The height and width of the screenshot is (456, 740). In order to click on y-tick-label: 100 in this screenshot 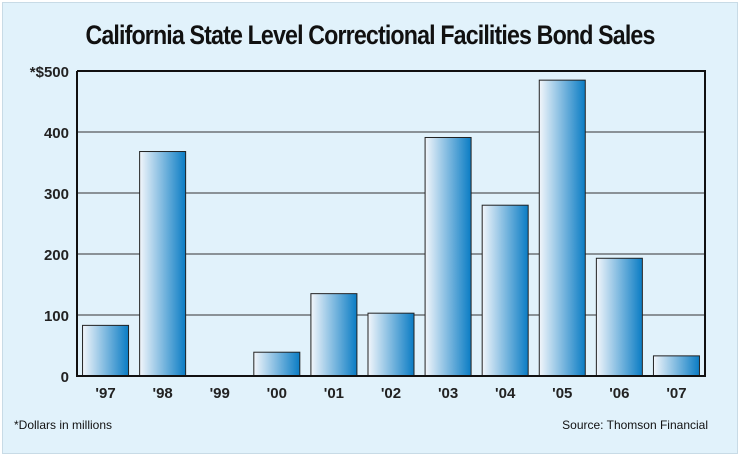, I will do `click(56, 316)`.